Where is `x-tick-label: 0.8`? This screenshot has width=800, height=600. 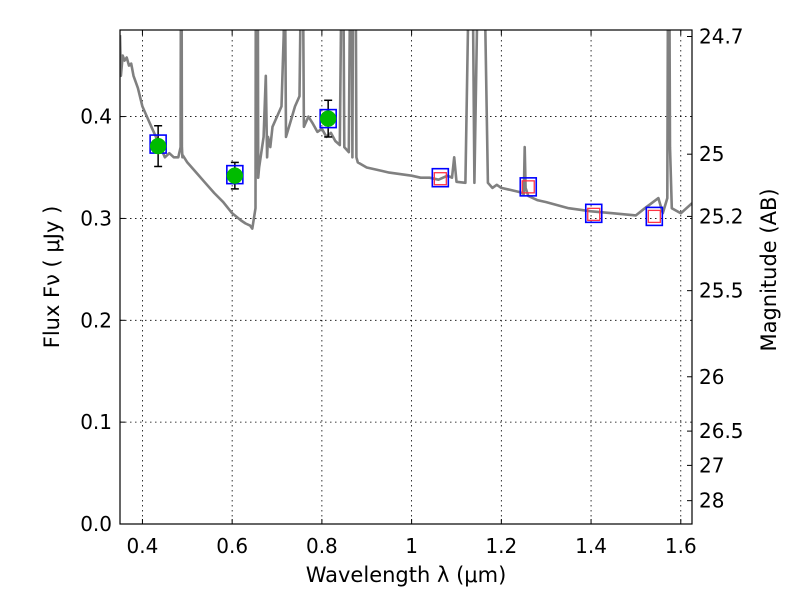
x-tick-label: 0.8 is located at coordinates (322, 546).